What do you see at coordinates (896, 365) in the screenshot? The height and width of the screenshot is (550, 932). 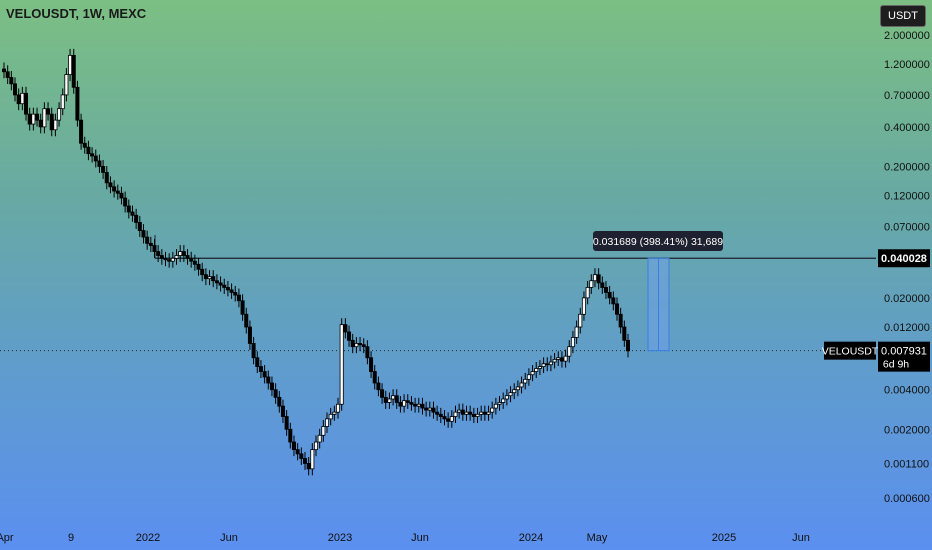 I see `countdown-text: 6d 9h` at bounding box center [896, 365].